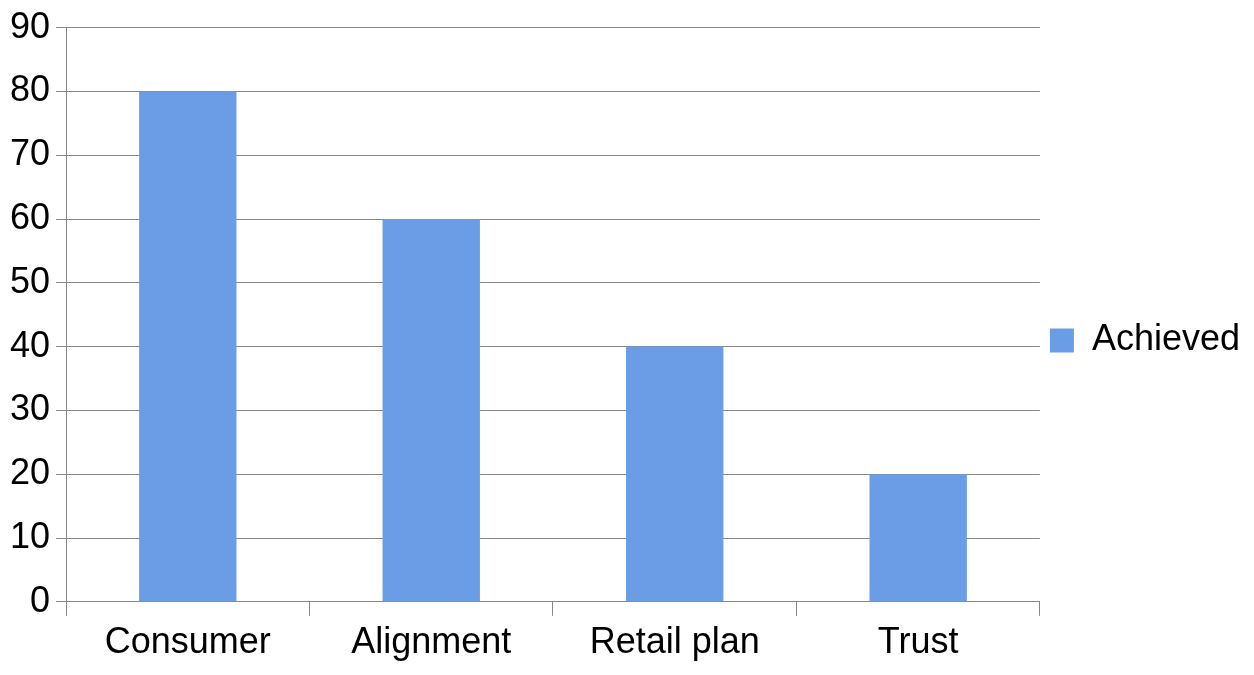 The width and height of the screenshot is (1254, 675). Describe the element at coordinates (30, 344) in the screenshot. I see `y-tick-label: 40` at that location.